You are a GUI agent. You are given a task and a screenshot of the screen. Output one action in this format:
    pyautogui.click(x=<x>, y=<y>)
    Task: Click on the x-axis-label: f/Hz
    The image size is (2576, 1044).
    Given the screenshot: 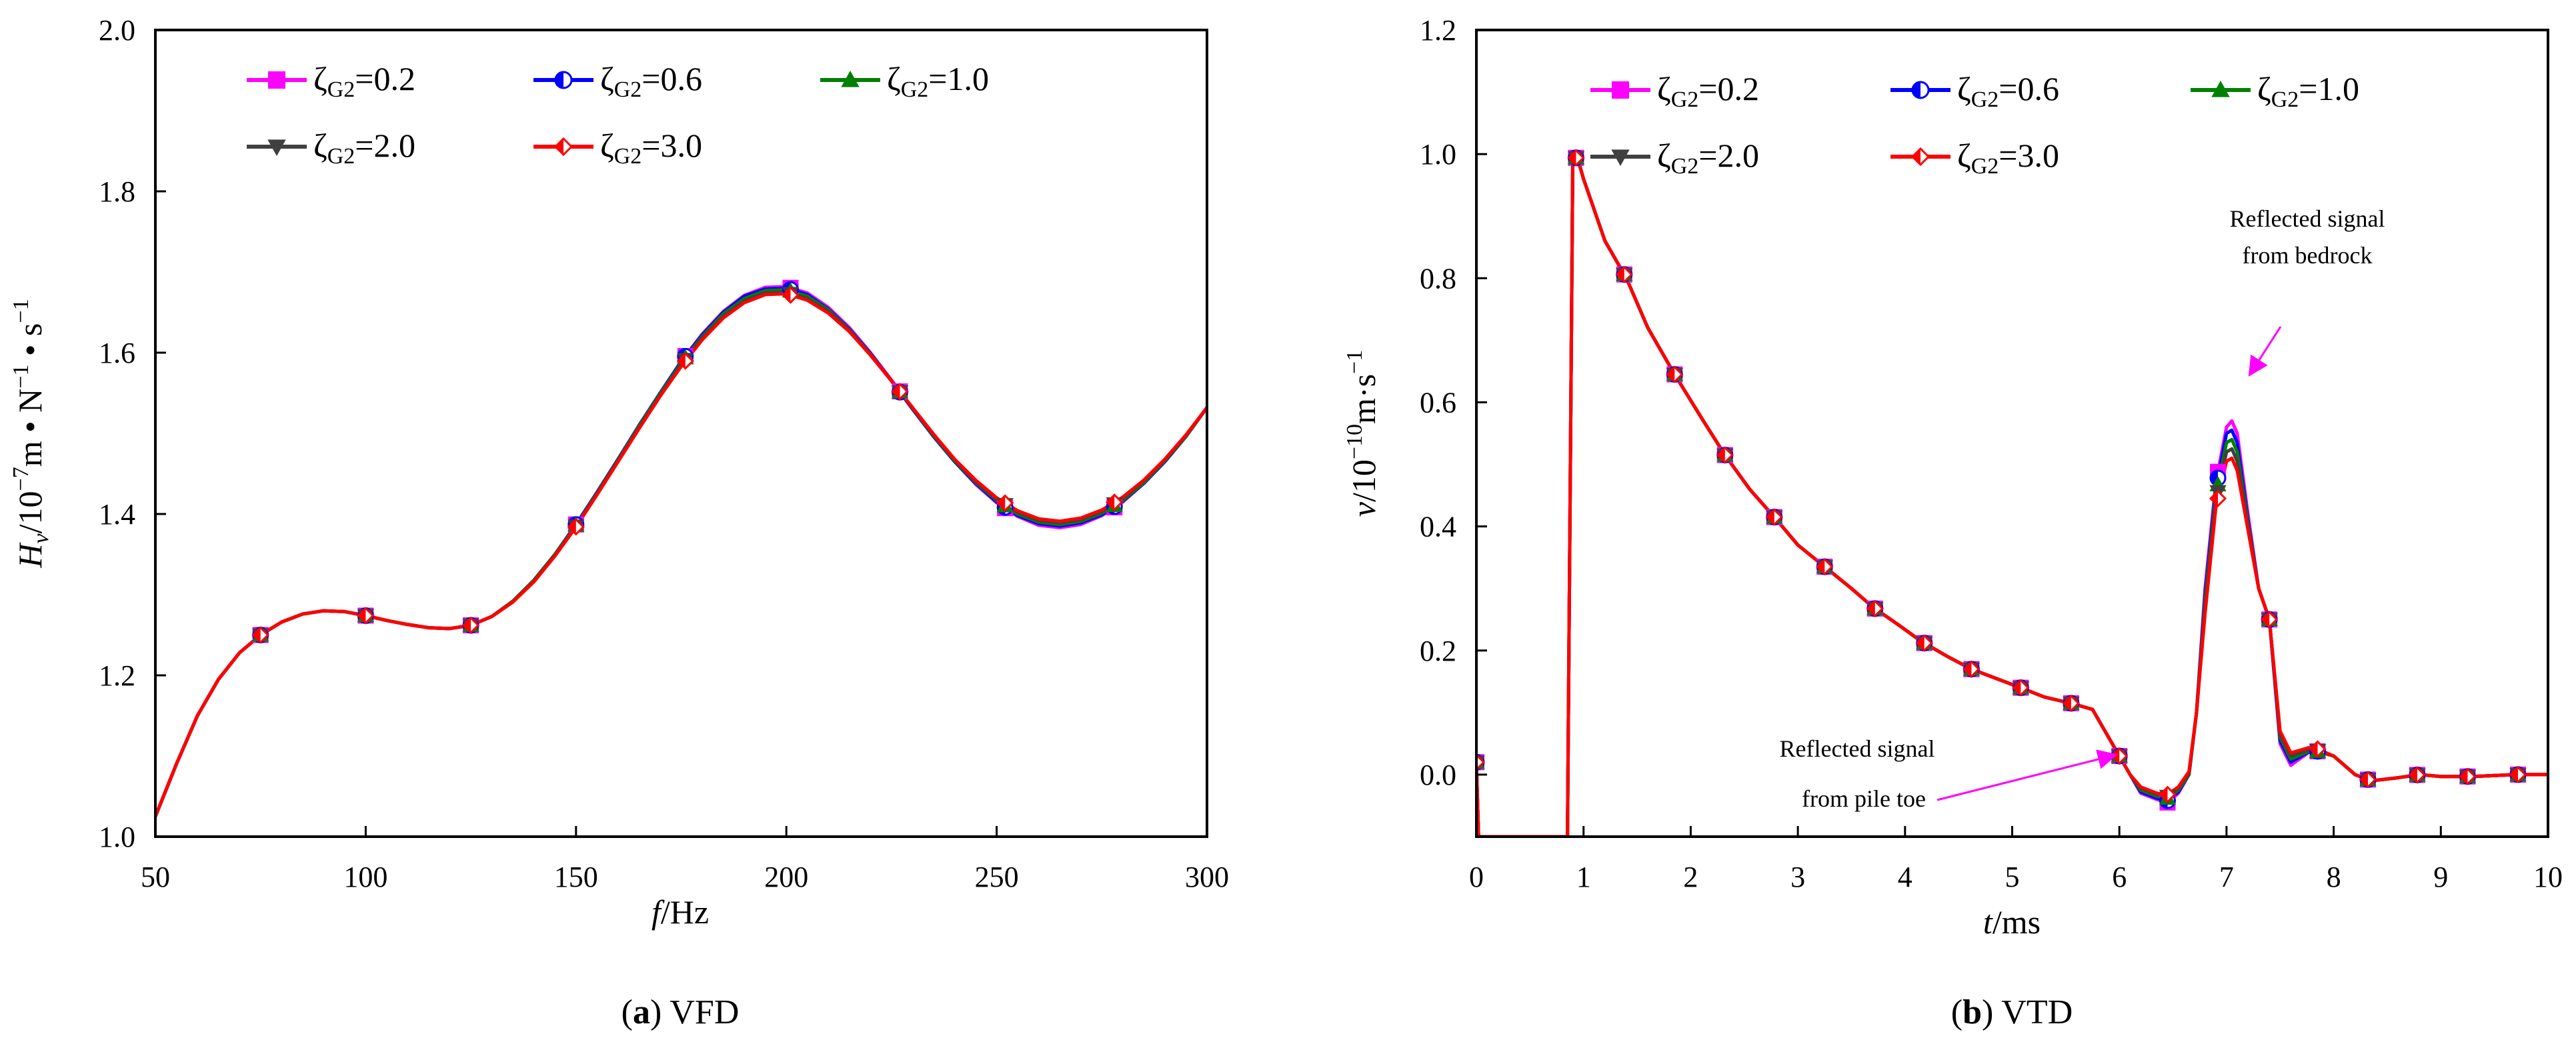 What is the action you would take?
    pyautogui.click(x=680, y=912)
    